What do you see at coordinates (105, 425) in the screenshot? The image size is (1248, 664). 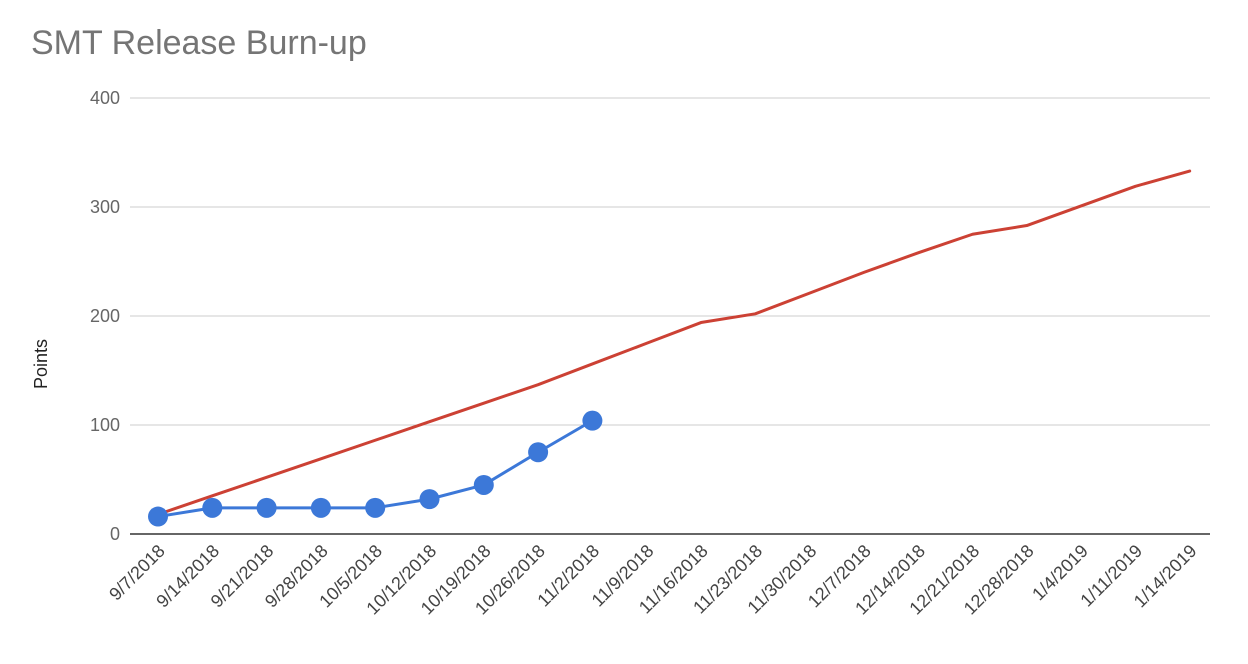 I see `y-tick-label: 100` at bounding box center [105, 425].